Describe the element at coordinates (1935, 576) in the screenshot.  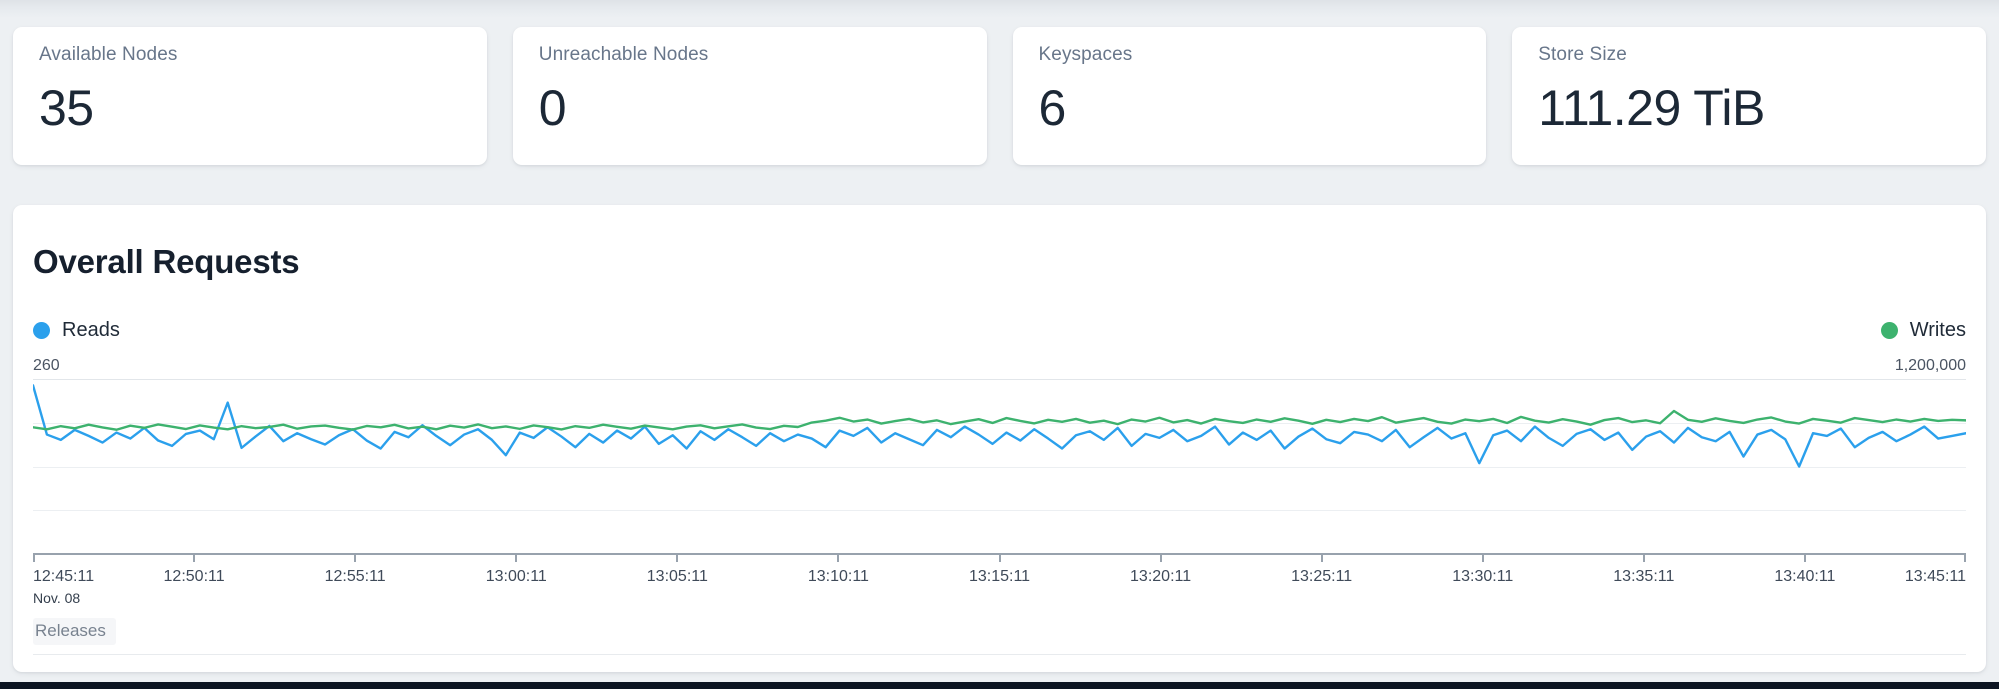
I see `x-axis-label: 13:45:11` at that location.